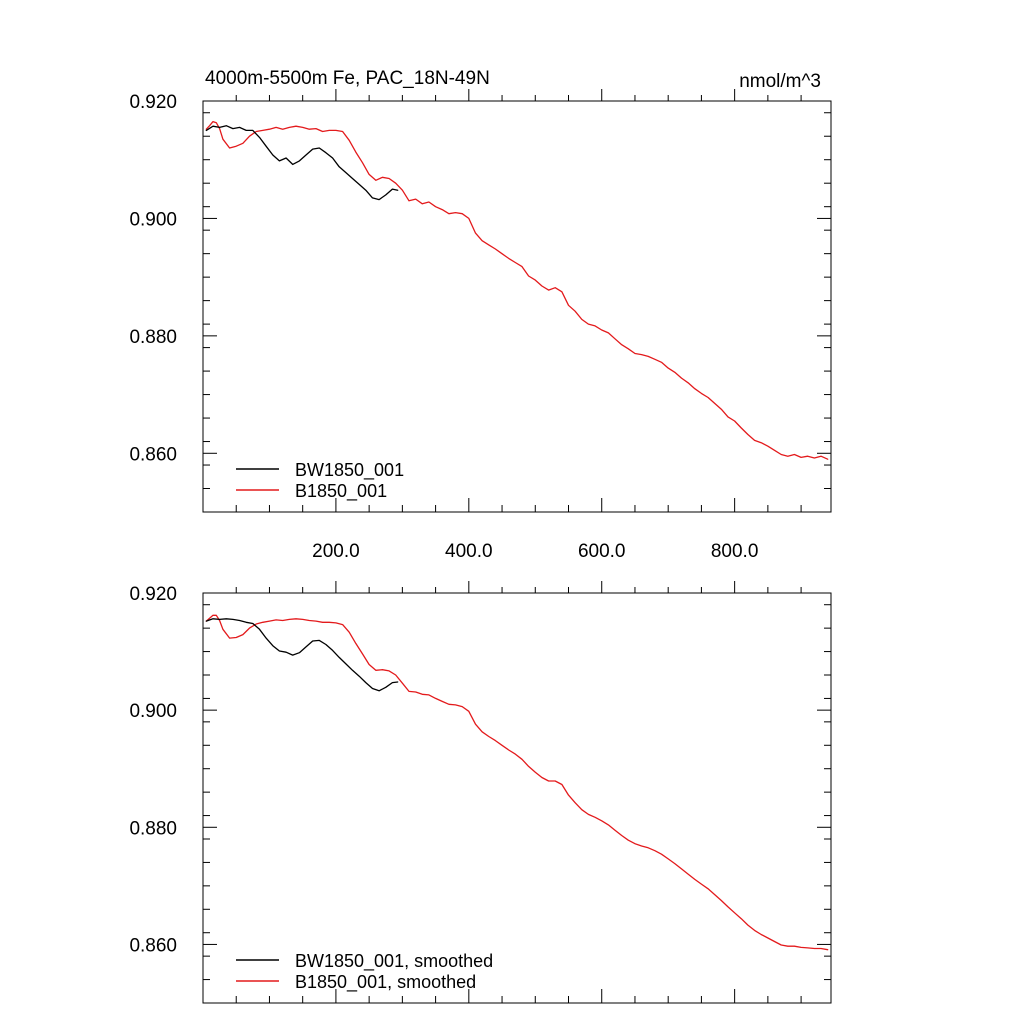 This screenshot has width=1024, height=1024. I want to click on legend-label: BW1850_001, so click(349, 470).